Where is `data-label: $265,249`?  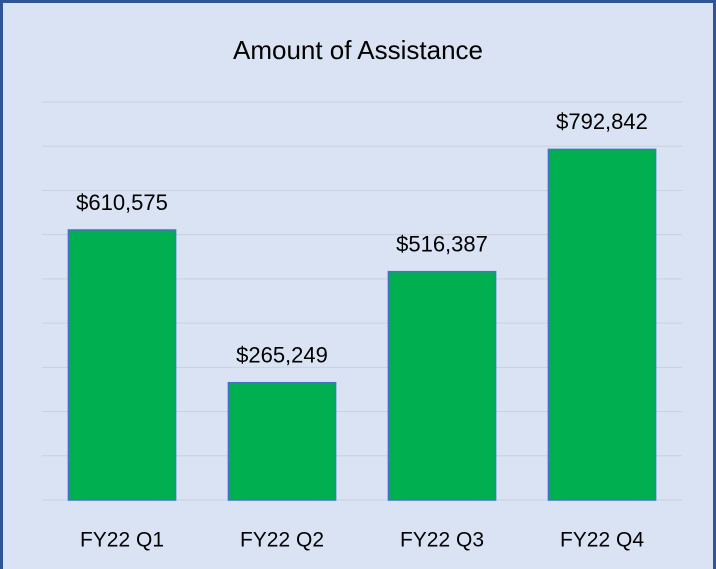
data-label: $265,249 is located at coordinates (282, 355).